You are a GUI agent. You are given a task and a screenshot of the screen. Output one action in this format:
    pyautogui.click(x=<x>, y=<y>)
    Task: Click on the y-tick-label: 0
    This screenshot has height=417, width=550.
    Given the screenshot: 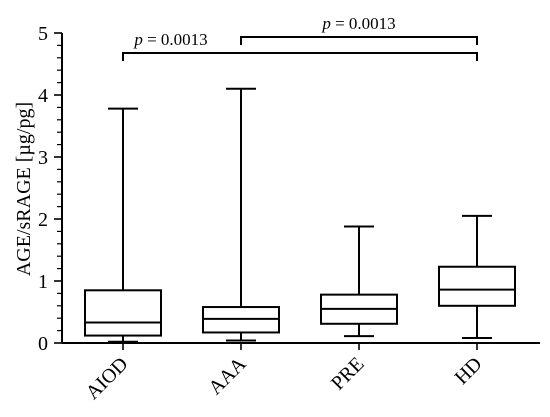 What is the action you would take?
    pyautogui.click(x=43, y=344)
    